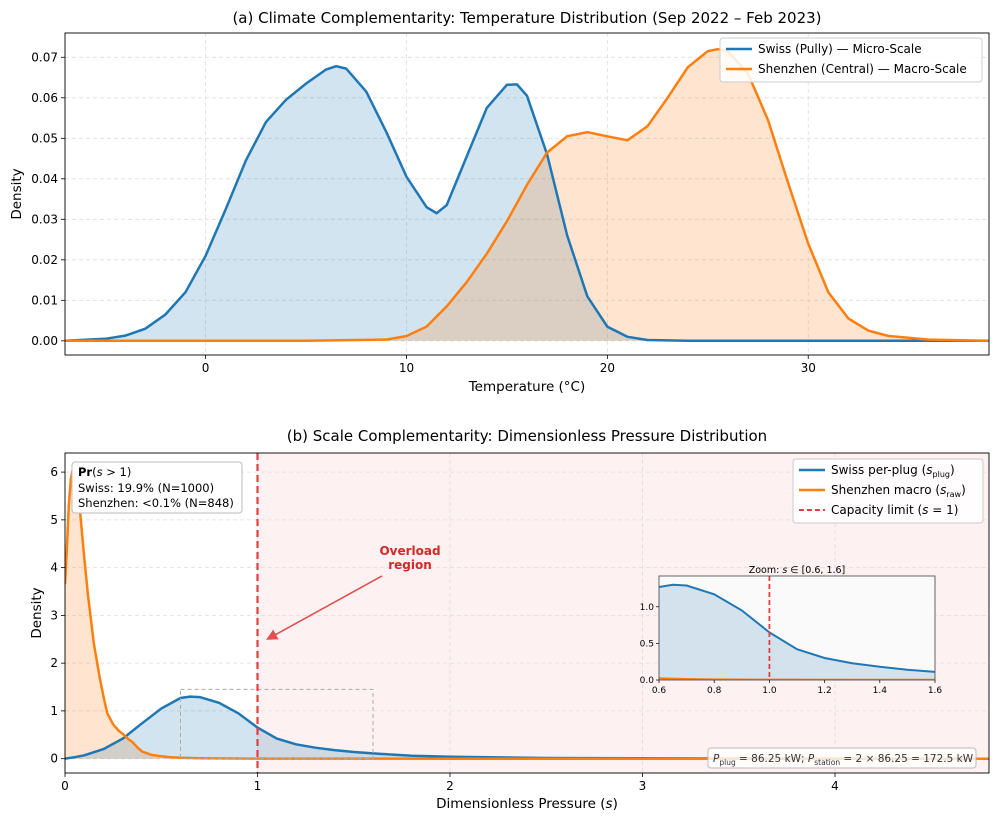  What do you see at coordinates (862, 69) in the screenshot?
I see `legend-shenzhen-label: Shenzhen (Central) — Macro-Scale` at bounding box center [862, 69].